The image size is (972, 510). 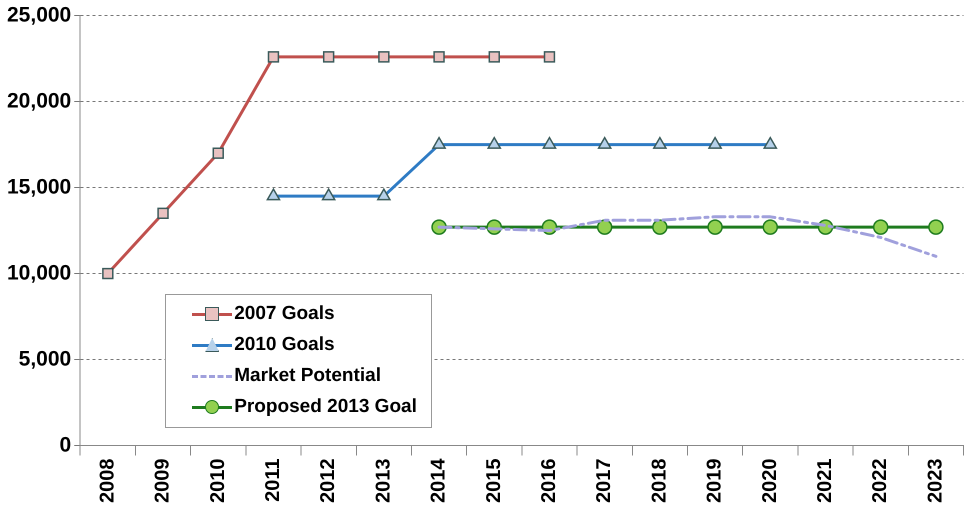 I want to click on x-tick-label: 2016, so click(x=549, y=481).